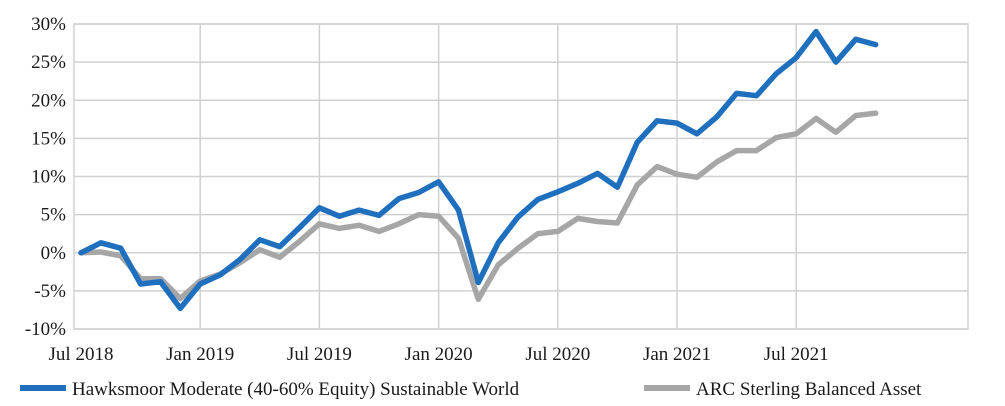 This screenshot has width=1005, height=406. Describe the element at coordinates (809, 389) in the screenshot. I see `legend-label-arc: ARC Sterling Balanced Asset` at that location.